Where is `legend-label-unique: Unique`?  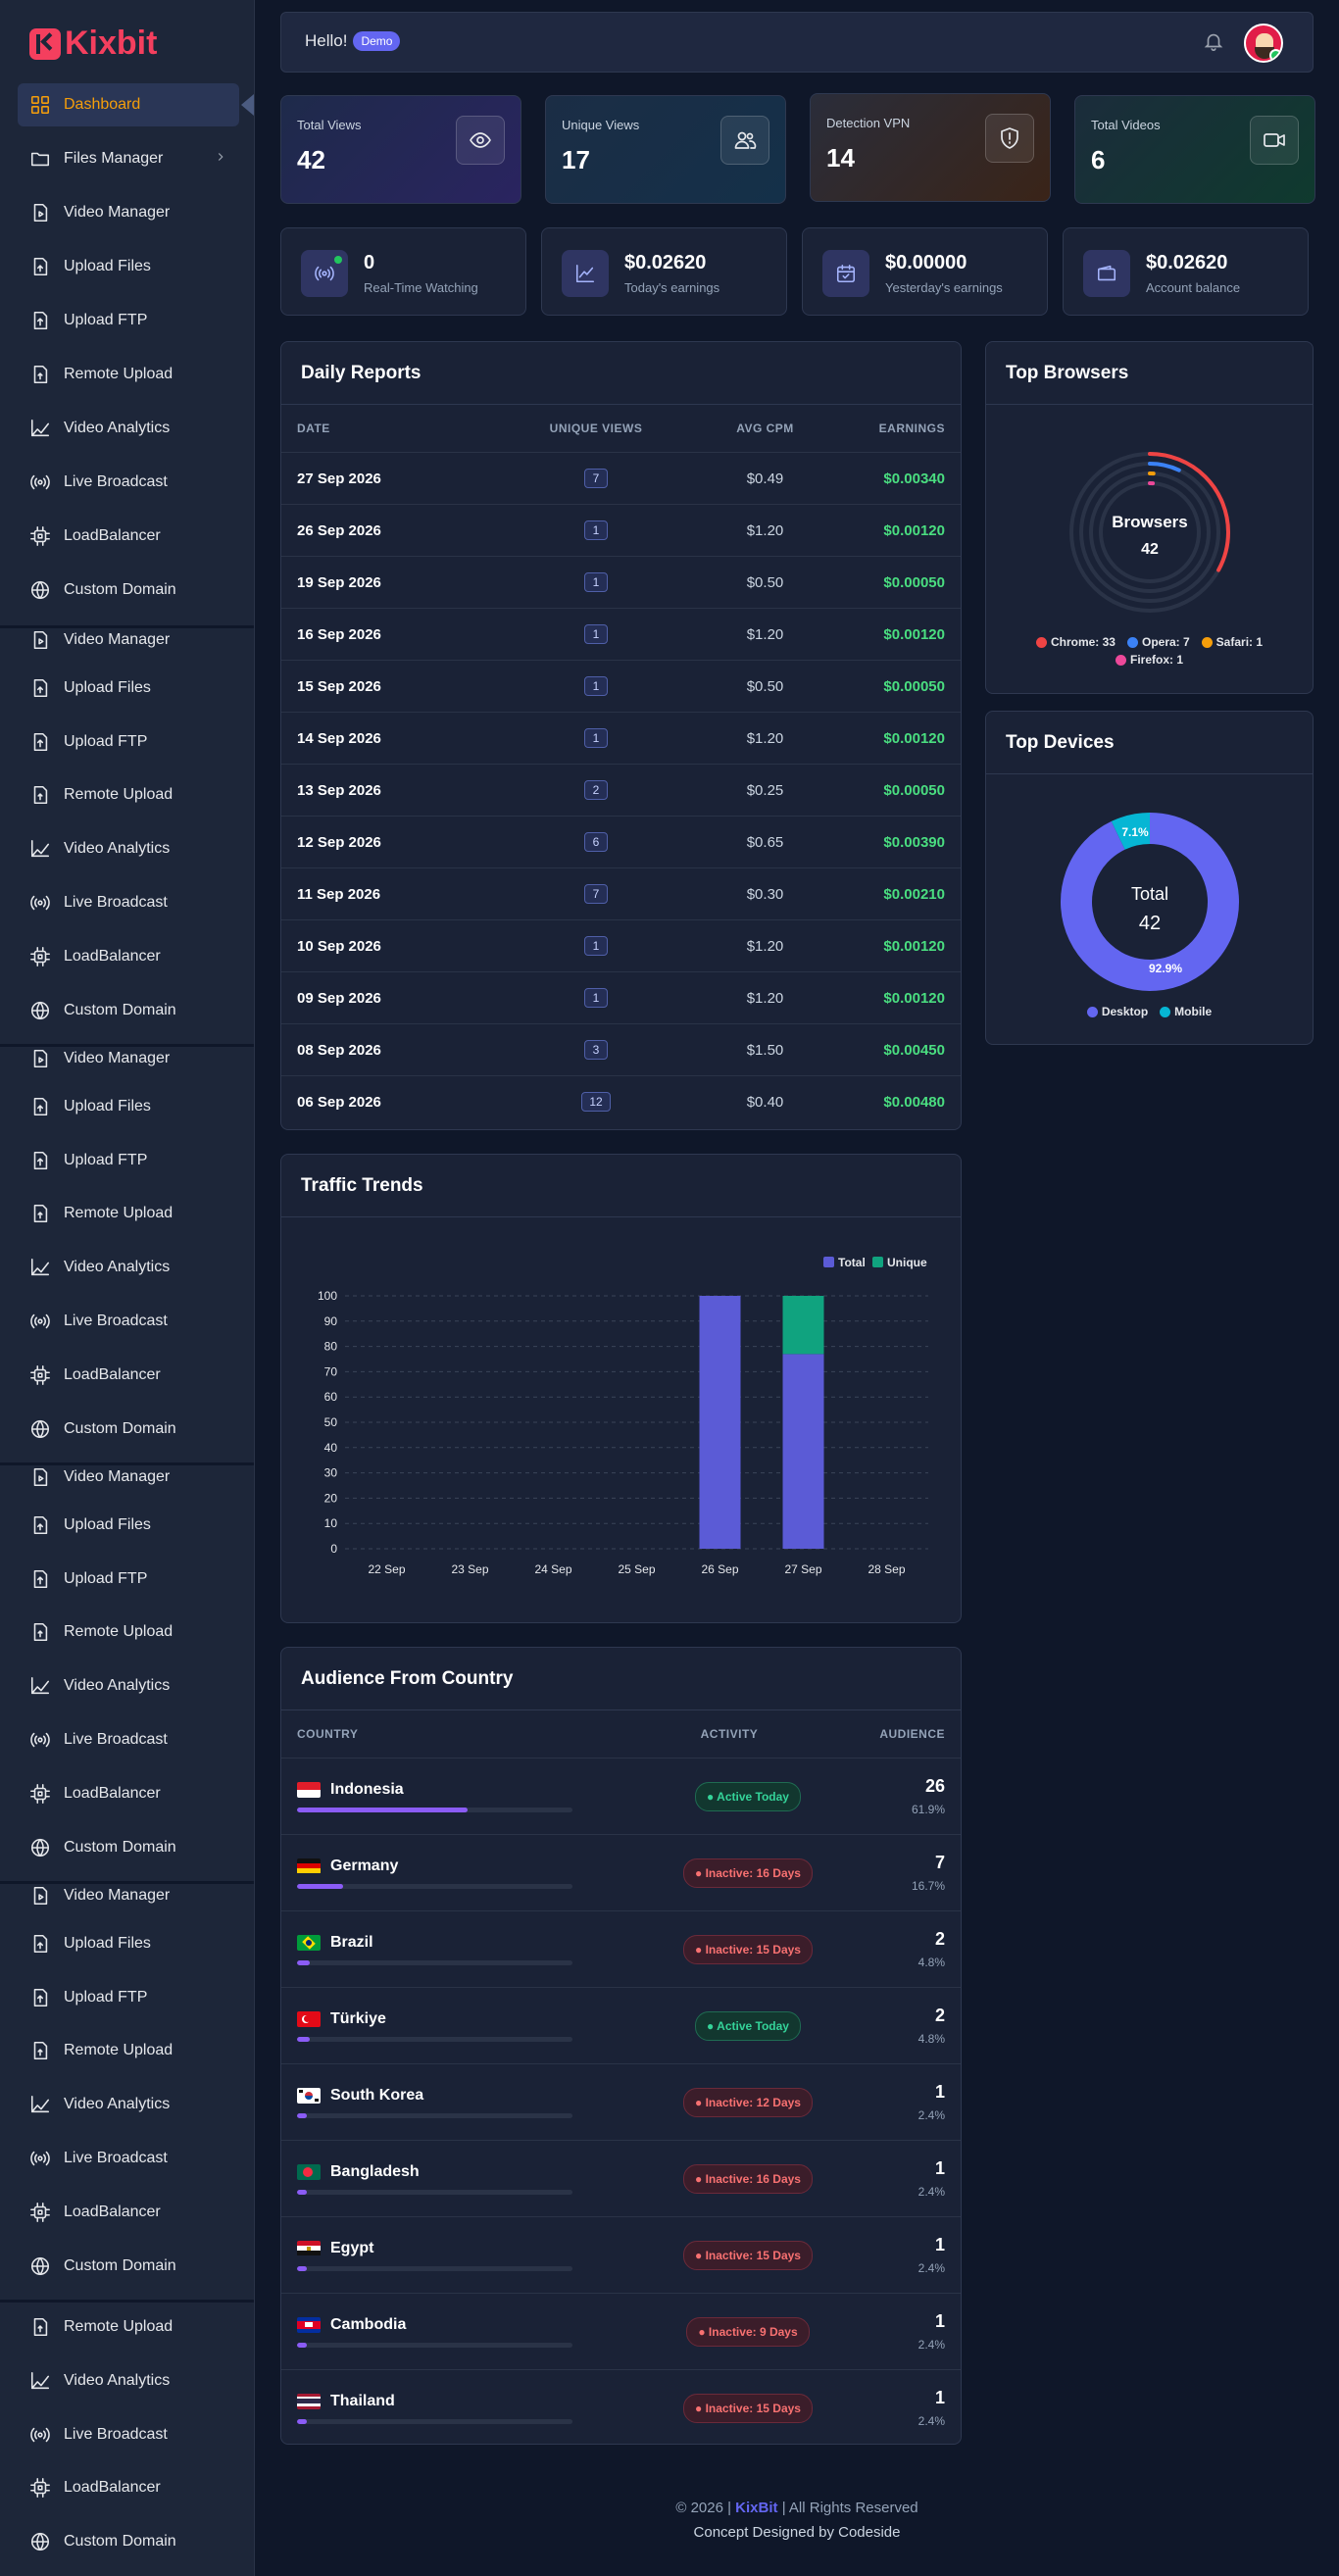
legend-label-unique: Unique is located at coordinates (907, 1262).